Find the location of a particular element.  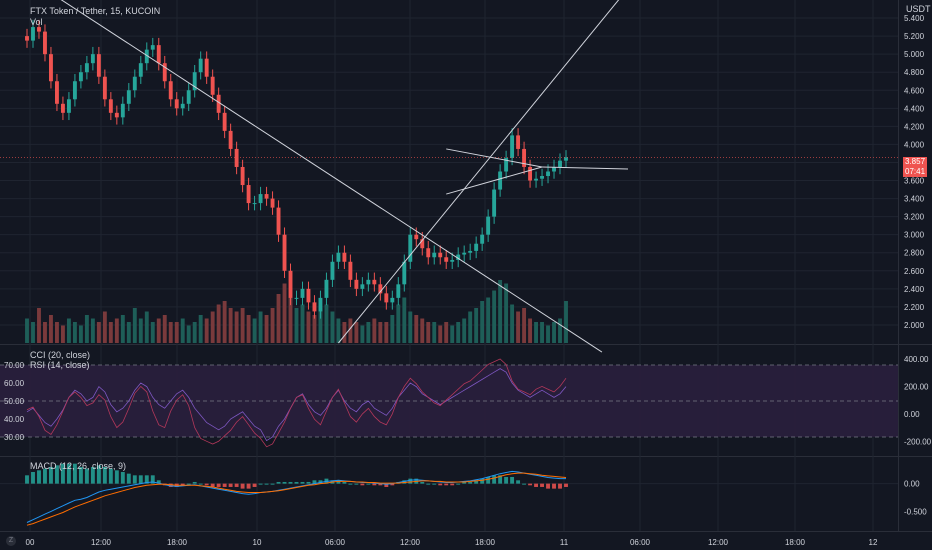

macd-tick-label: 0.00 is located at coordinates (912, 484).